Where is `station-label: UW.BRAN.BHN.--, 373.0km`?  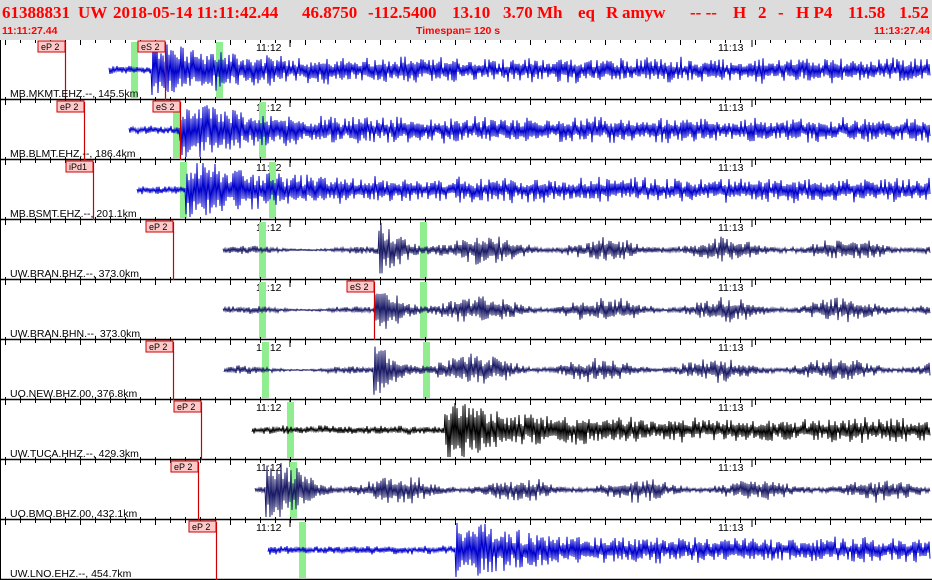 station-label: UW.BRAN.BHN.--, 373.0km is located at coordinates (75, 334).